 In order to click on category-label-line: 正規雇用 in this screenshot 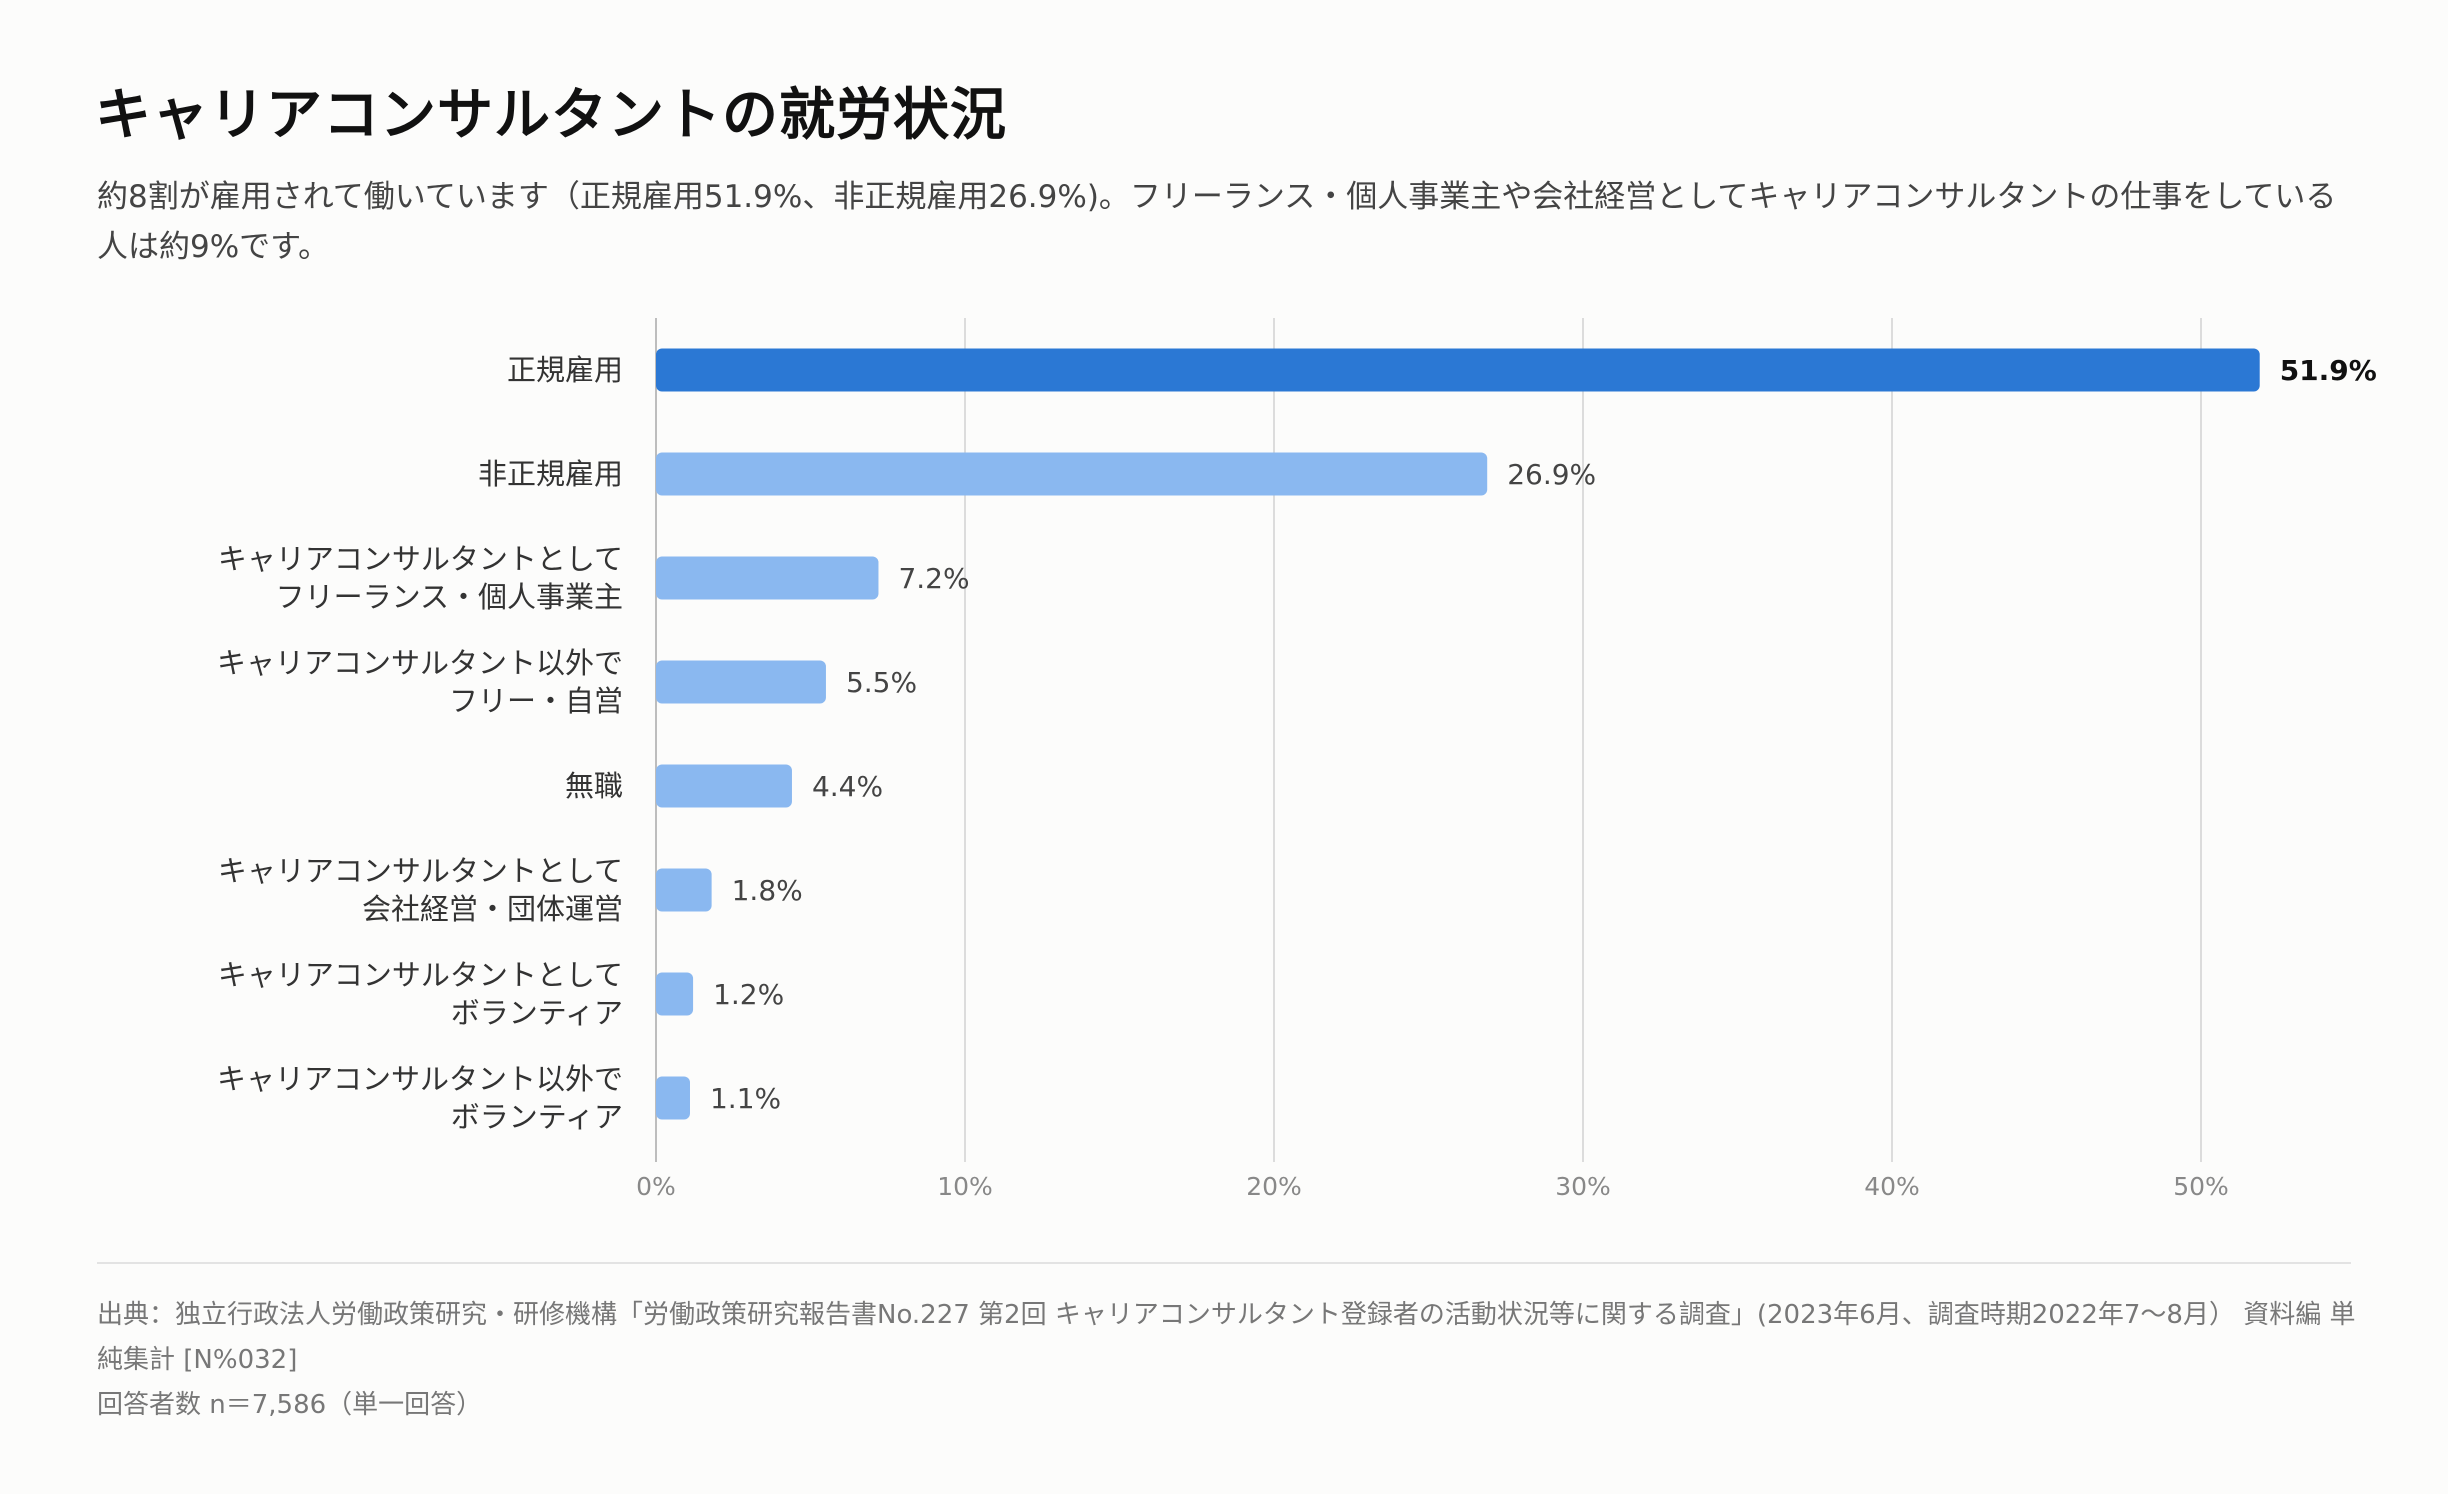, I will do `click(565, 370)`.